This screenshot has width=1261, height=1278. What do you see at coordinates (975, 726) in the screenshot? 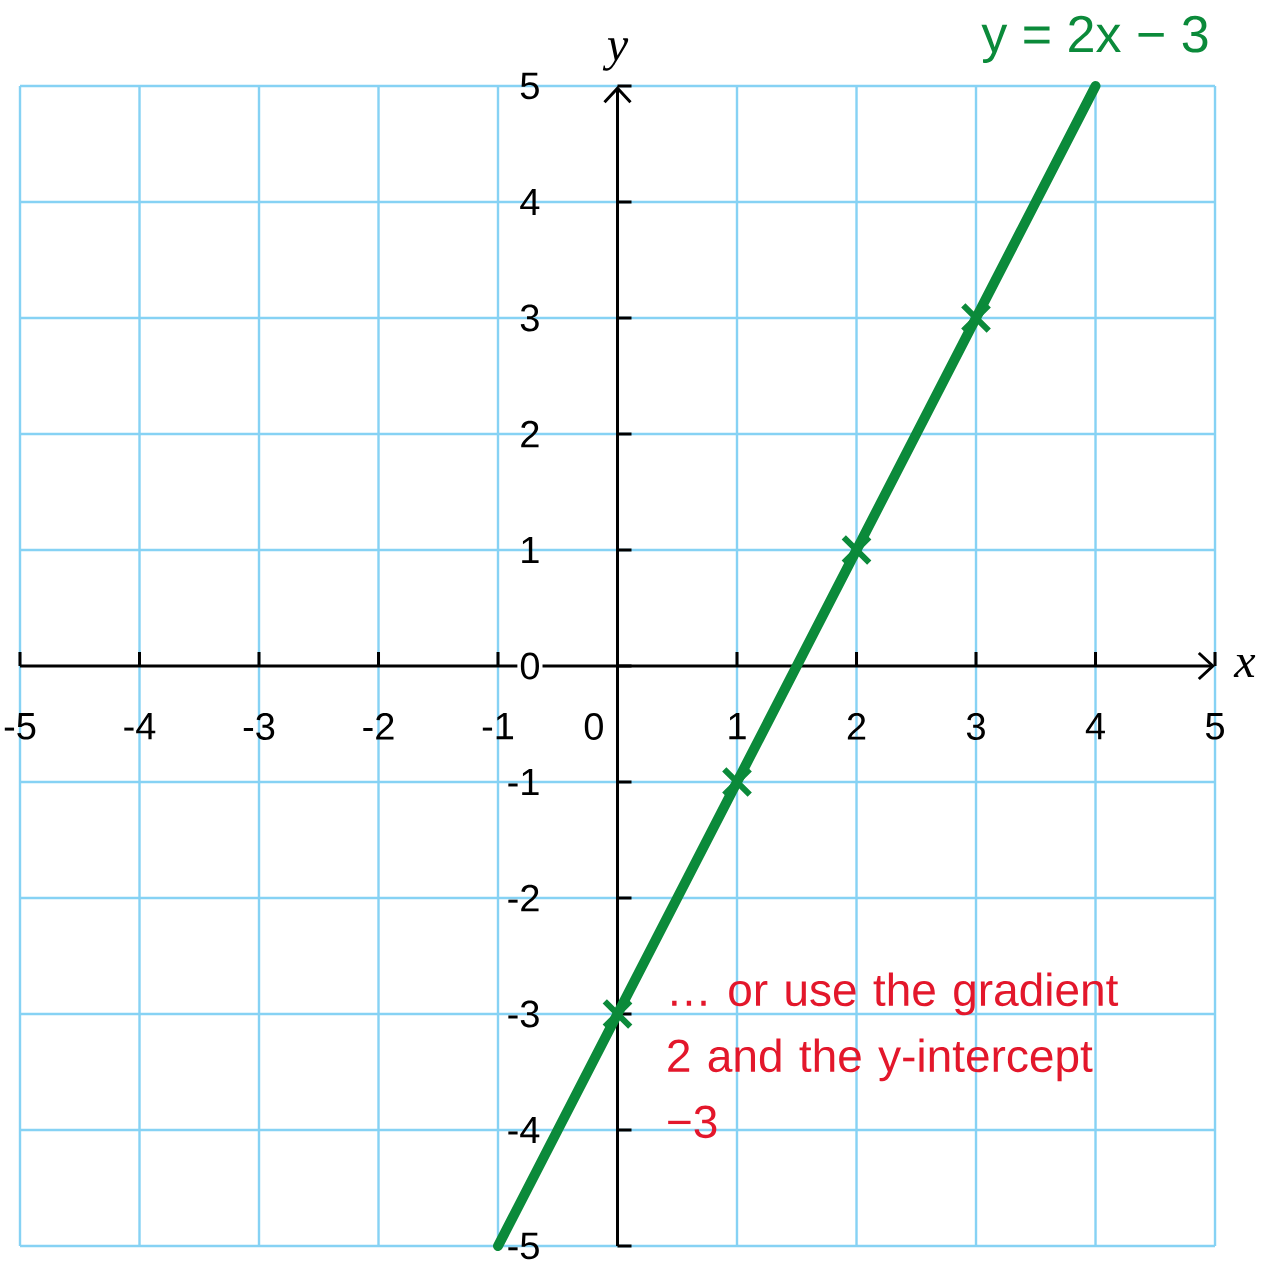
I see `x-tick-label: 3` at bounding box center [975, 726].